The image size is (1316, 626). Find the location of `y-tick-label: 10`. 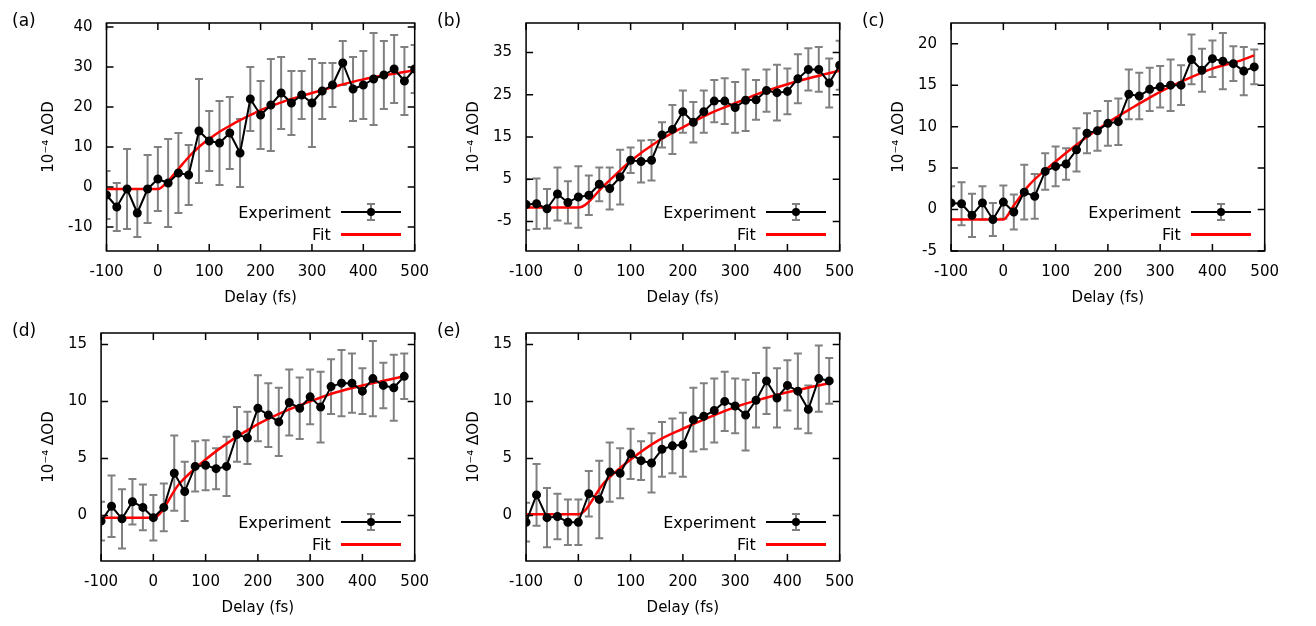

y-tick-label: 10 is located at coordinates (83, 145).